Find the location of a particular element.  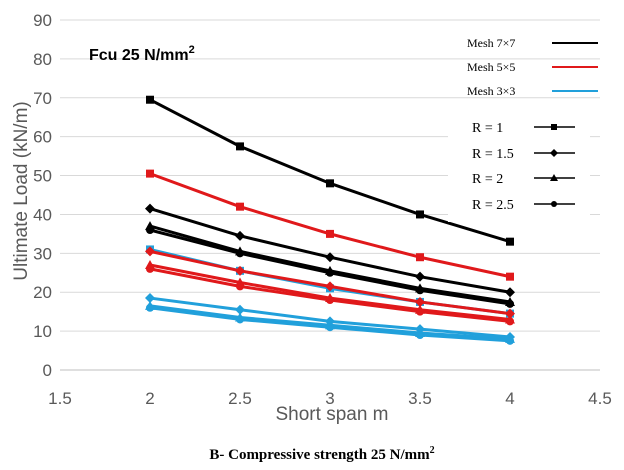

chart-annotation: Fcu 25 N/mm2 is located at coordinates (142, 54).